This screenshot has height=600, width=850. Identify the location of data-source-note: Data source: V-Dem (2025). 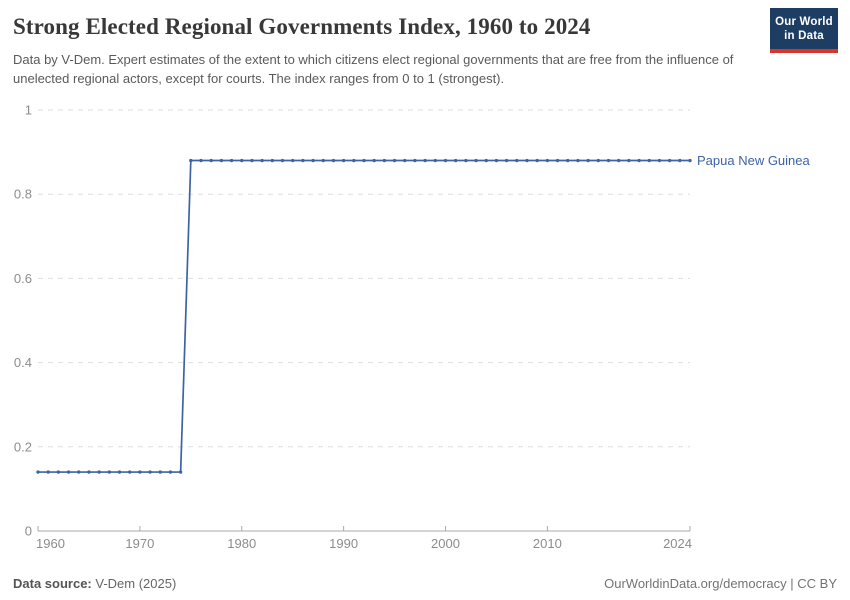
(94, 583).